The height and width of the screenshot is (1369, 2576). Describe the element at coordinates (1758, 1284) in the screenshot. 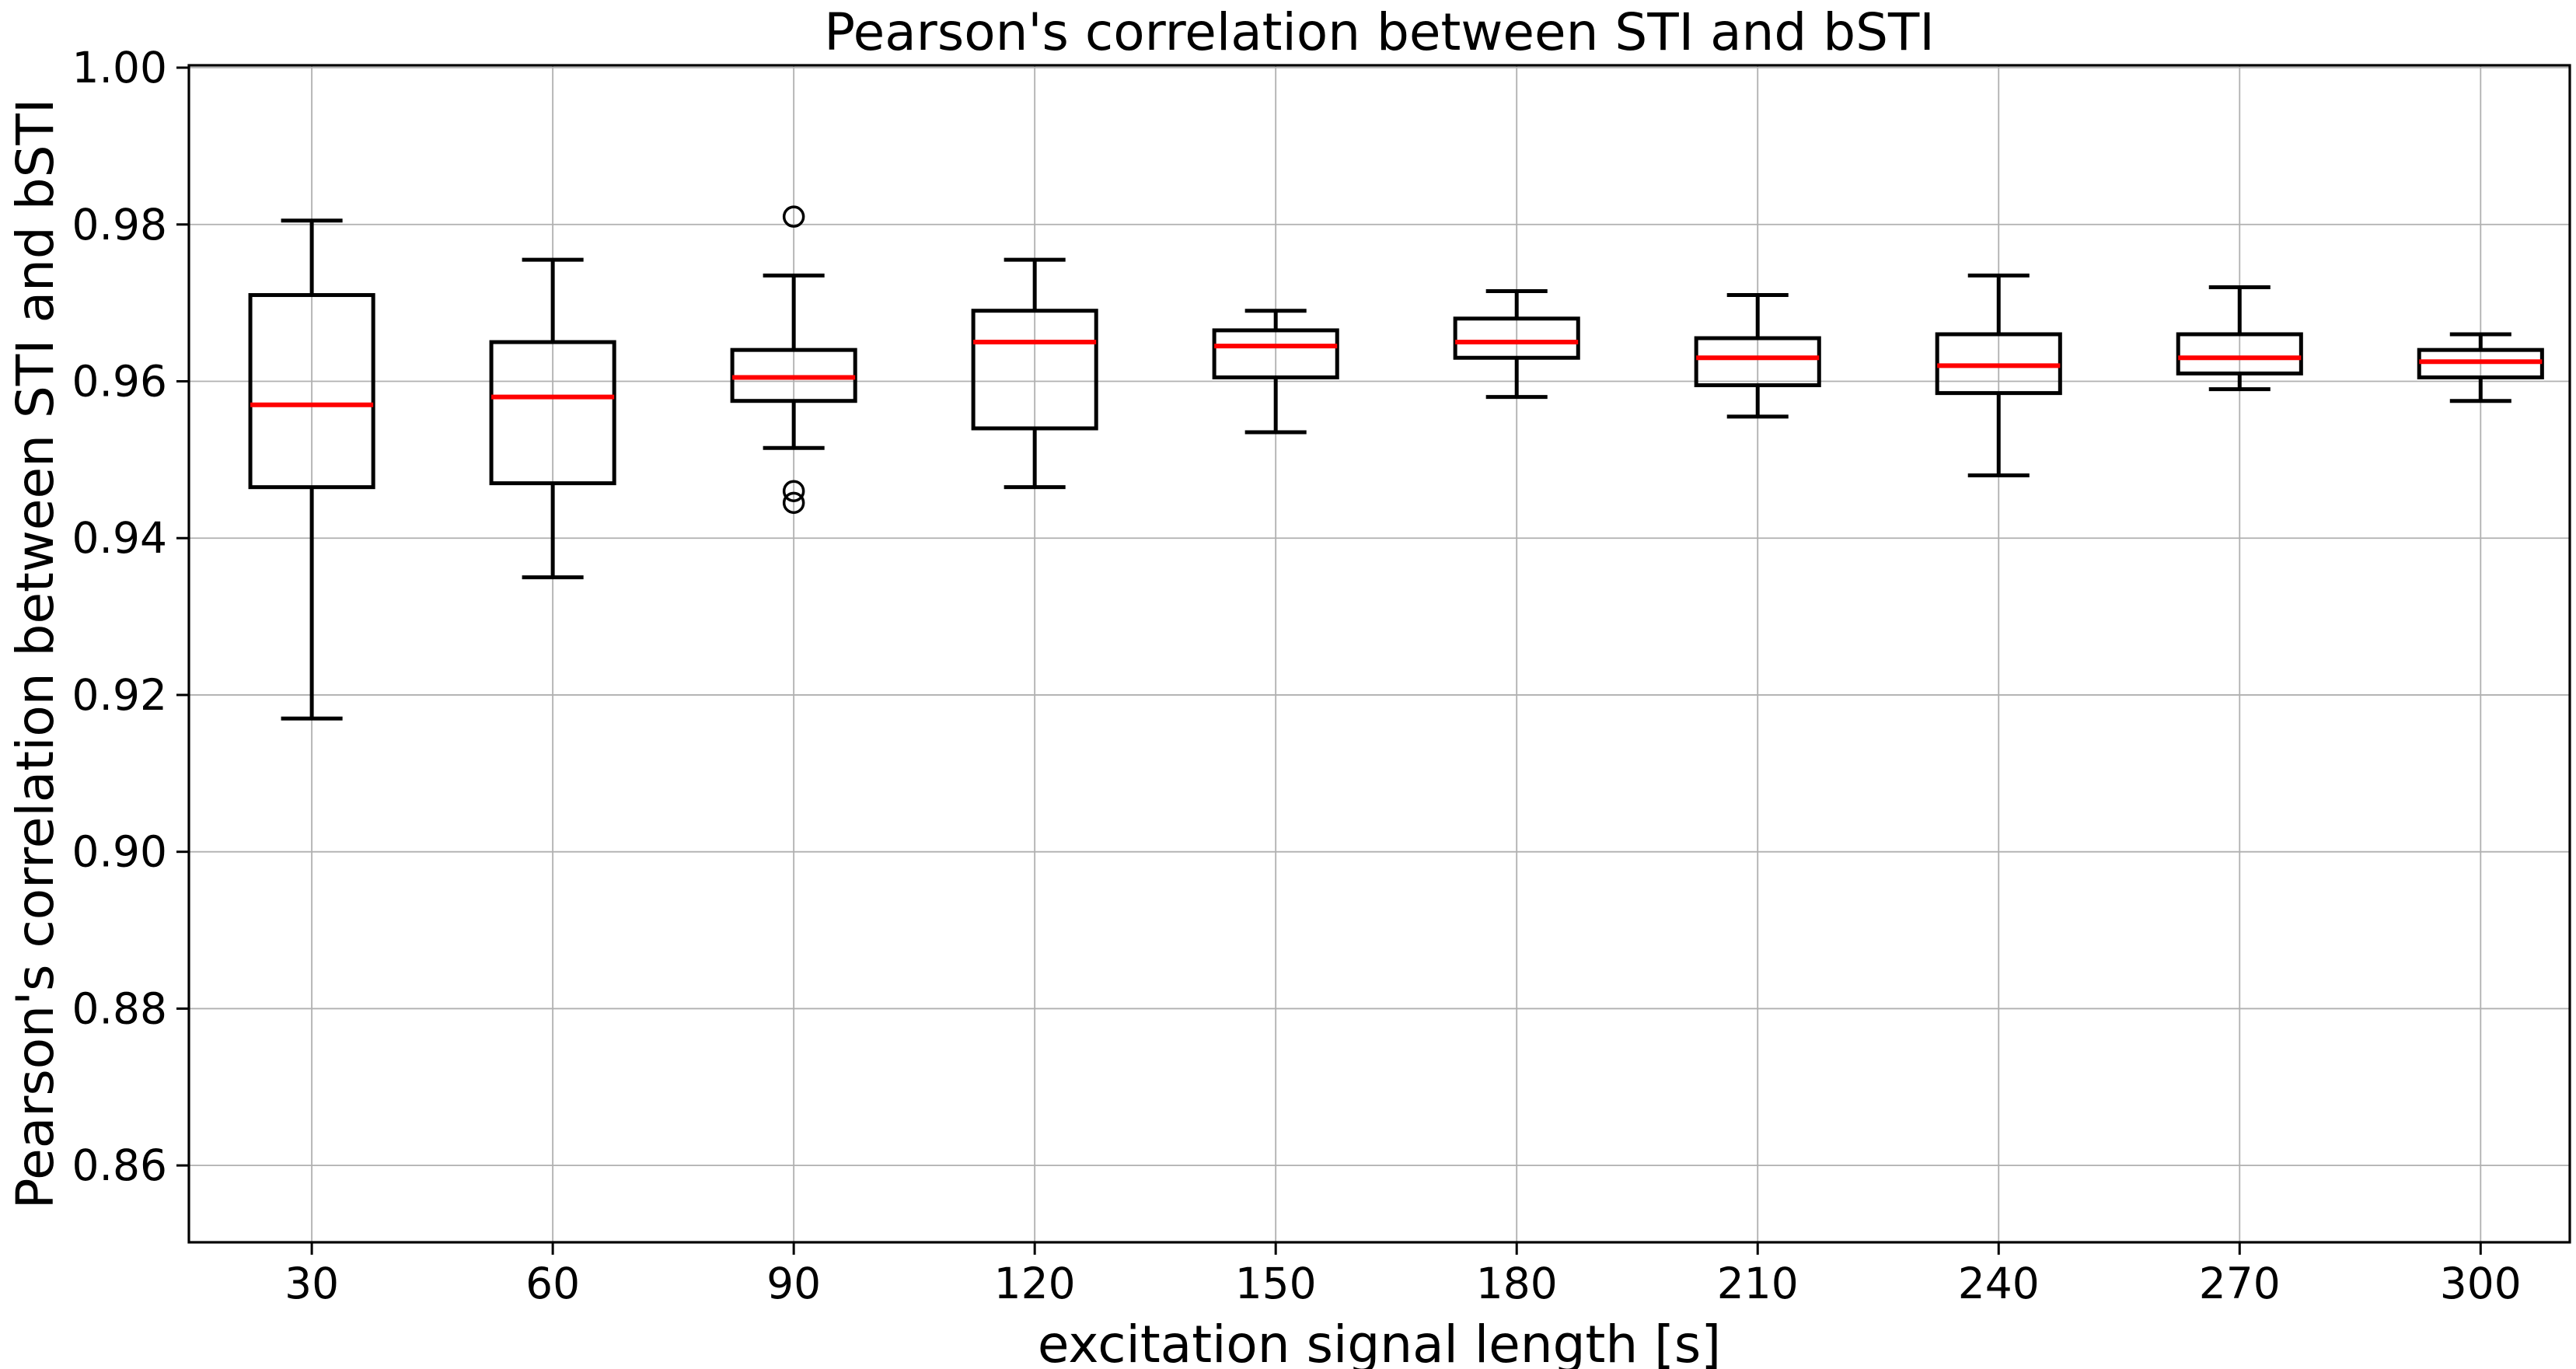

I see `x-tick-label-210: 210` at that location.